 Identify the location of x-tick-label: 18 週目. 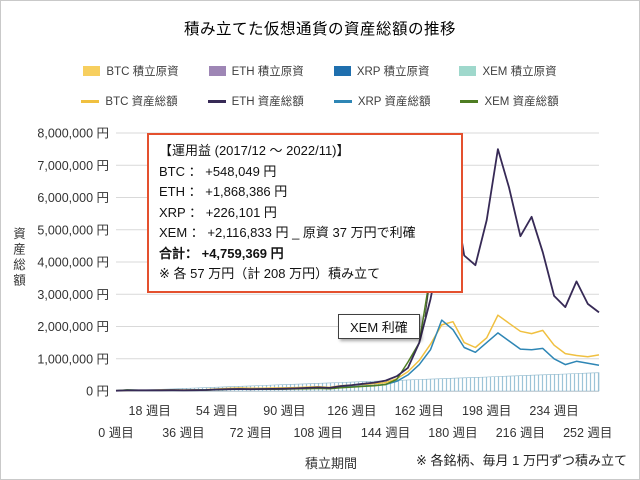
(150, 411).